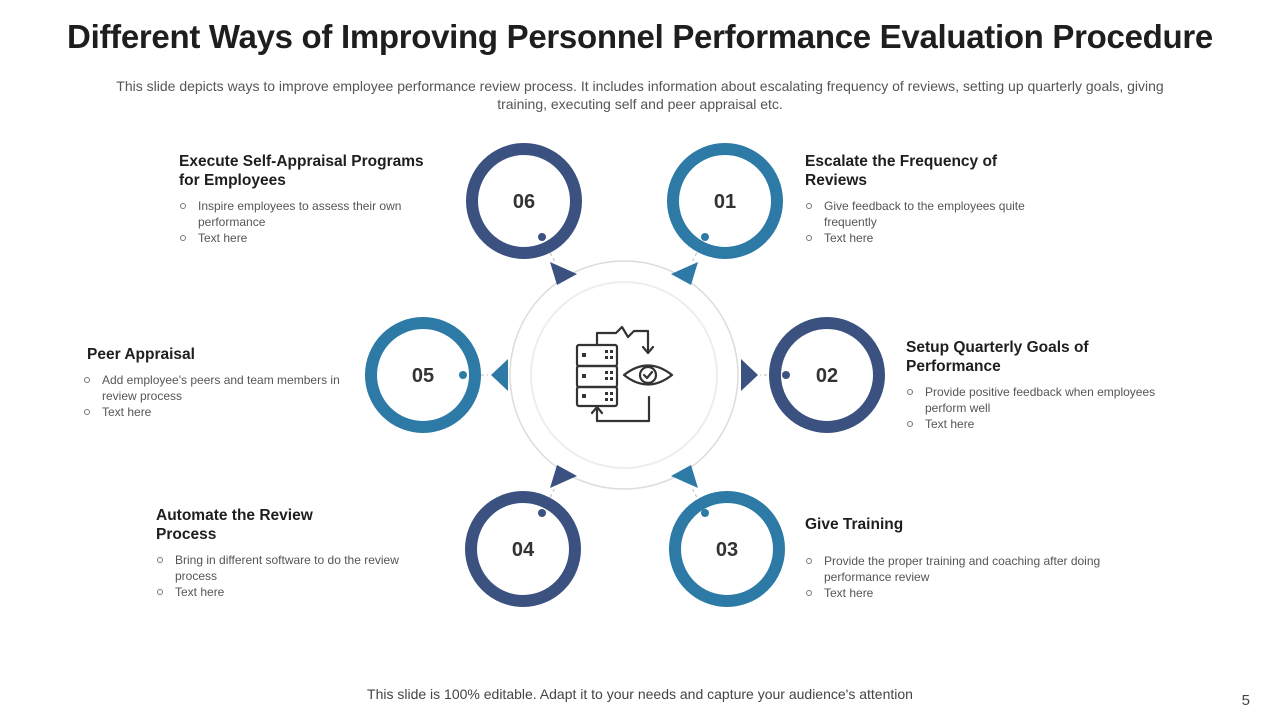 The width and height of the screenshot is (1280, 720). Describe the element at coordinates (854, 524) in the screenshot. I see `step-title-03: Give Training` at that location.